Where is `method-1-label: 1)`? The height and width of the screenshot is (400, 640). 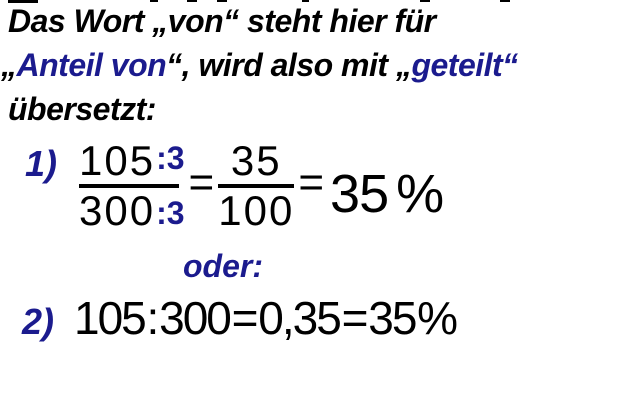
method-1-label: 1) is located at coordinates (41, 163).